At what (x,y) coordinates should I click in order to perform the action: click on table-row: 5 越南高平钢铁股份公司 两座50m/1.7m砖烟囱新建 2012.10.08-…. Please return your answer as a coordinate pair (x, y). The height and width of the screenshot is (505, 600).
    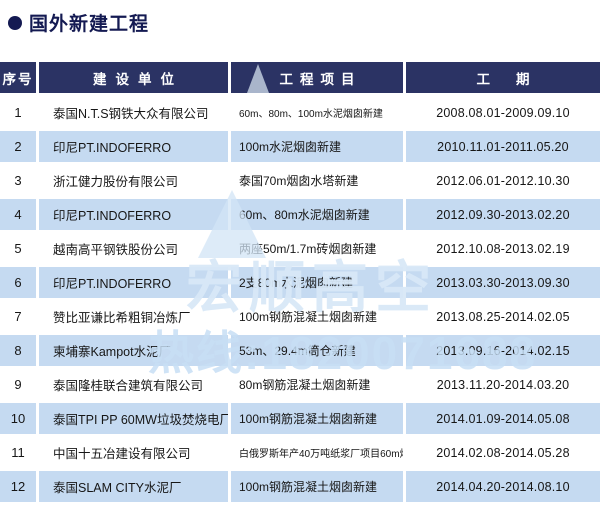
    Looking at the image, I should click on (300, 248).